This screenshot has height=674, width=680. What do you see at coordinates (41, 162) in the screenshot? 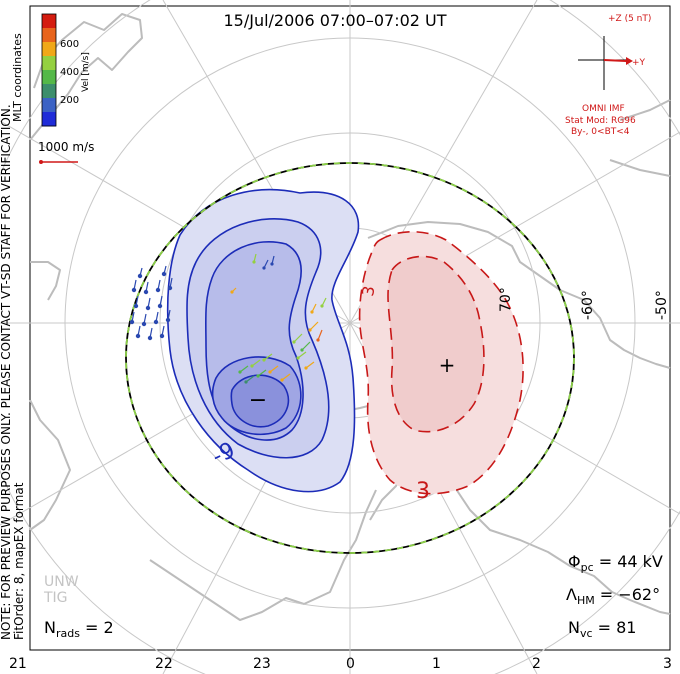
I see `reference-vector-dot` at bounding box center [41, 162].